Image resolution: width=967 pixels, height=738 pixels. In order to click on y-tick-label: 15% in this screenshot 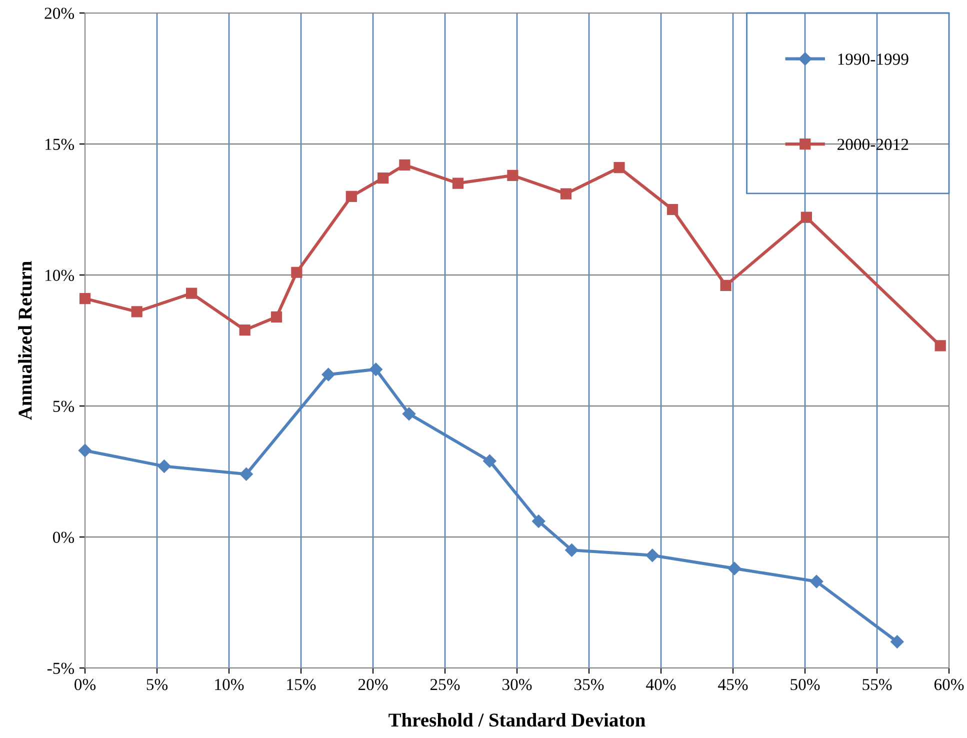, I will do `click(60, 144)`.